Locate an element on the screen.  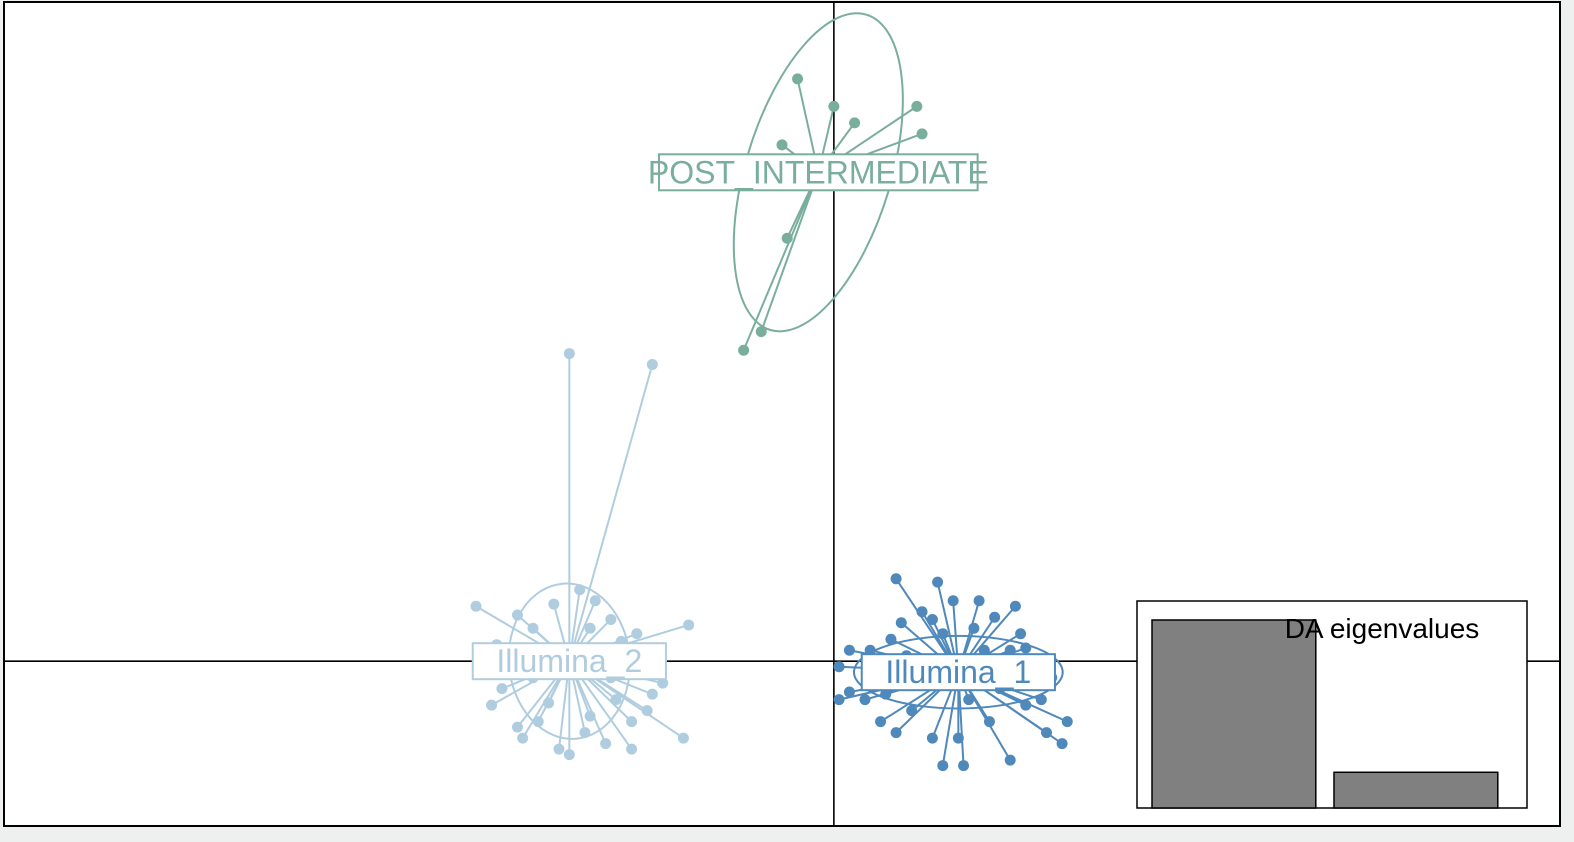
group-ellipse is located at coordinates (818, 172).